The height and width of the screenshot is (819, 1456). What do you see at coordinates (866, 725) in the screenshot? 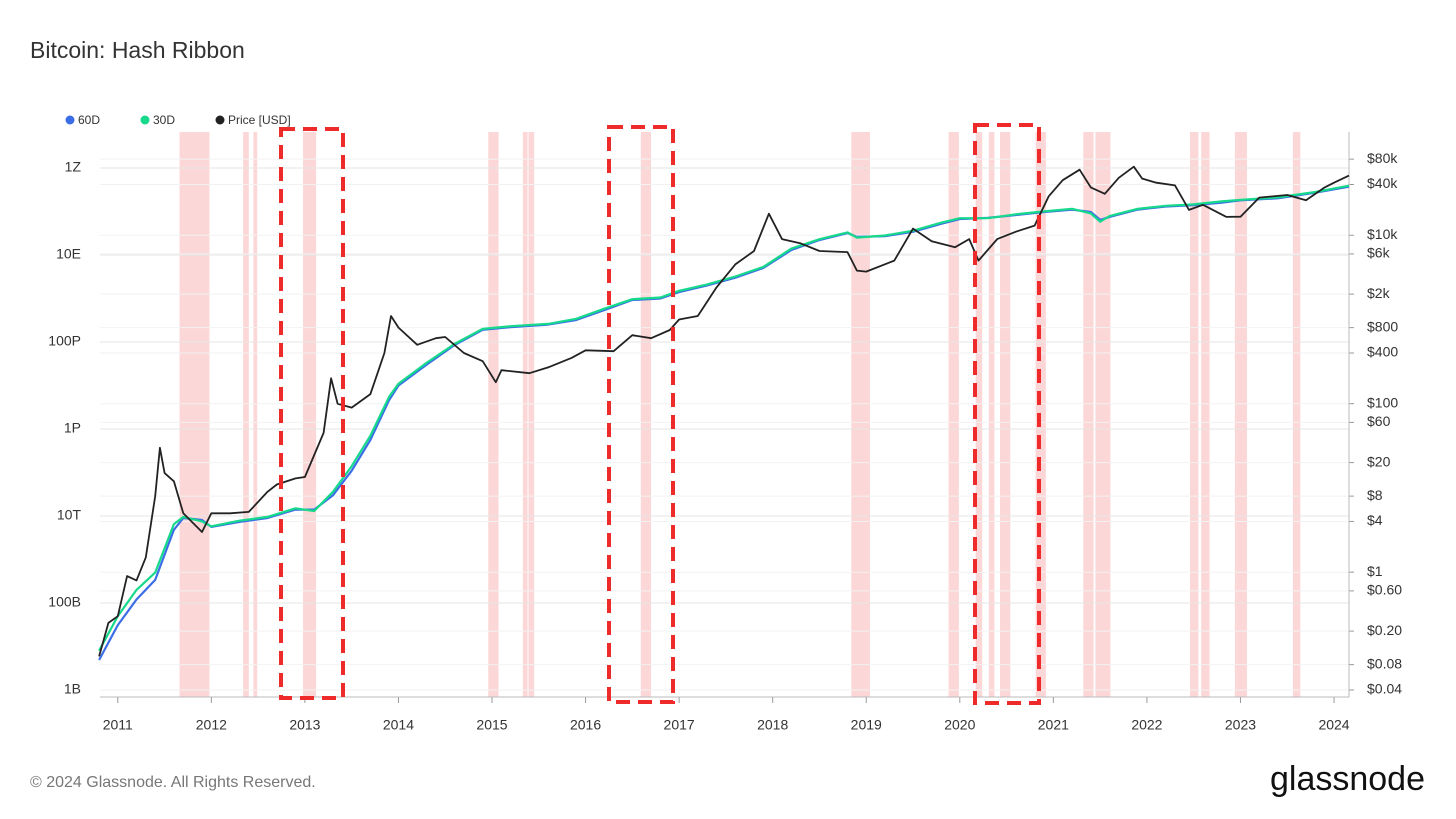
I see `x-tick-label: 2019` at bounding box center [866, 725].